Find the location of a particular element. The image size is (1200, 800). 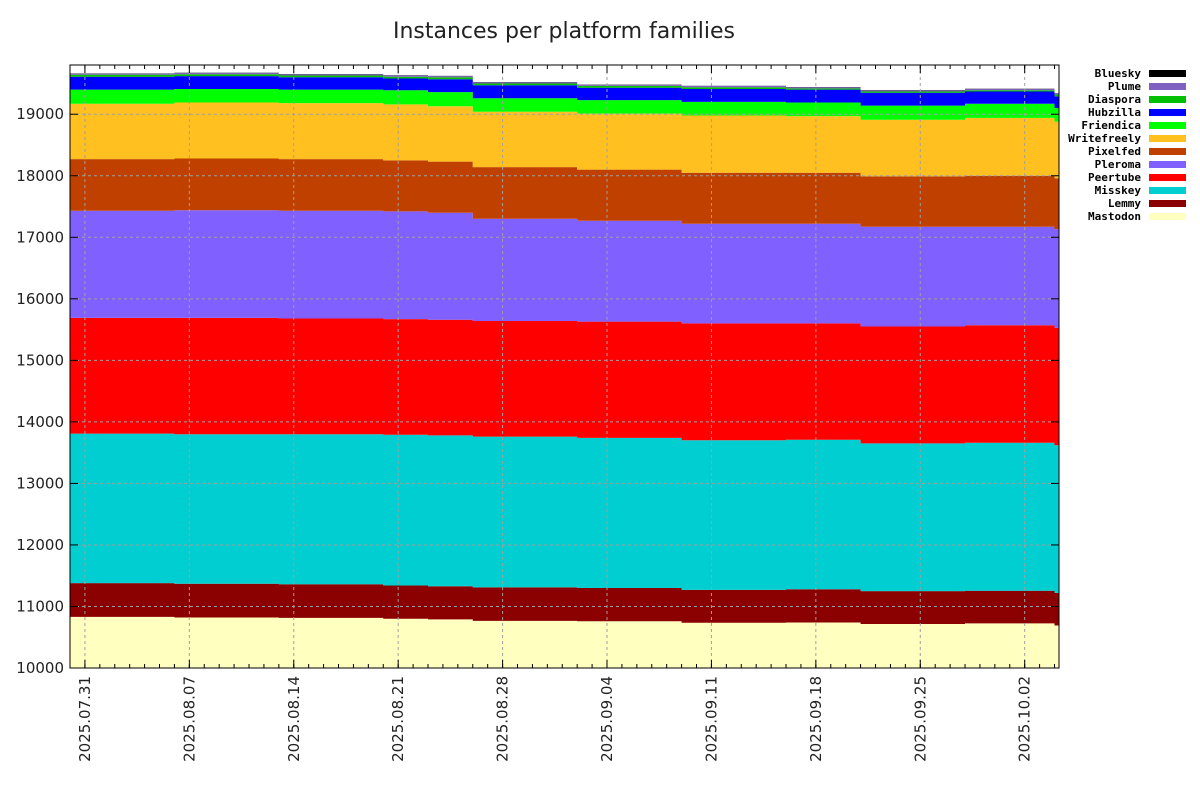

x-tick-label: 2025.07.31 is located at coordinates (85, 719).